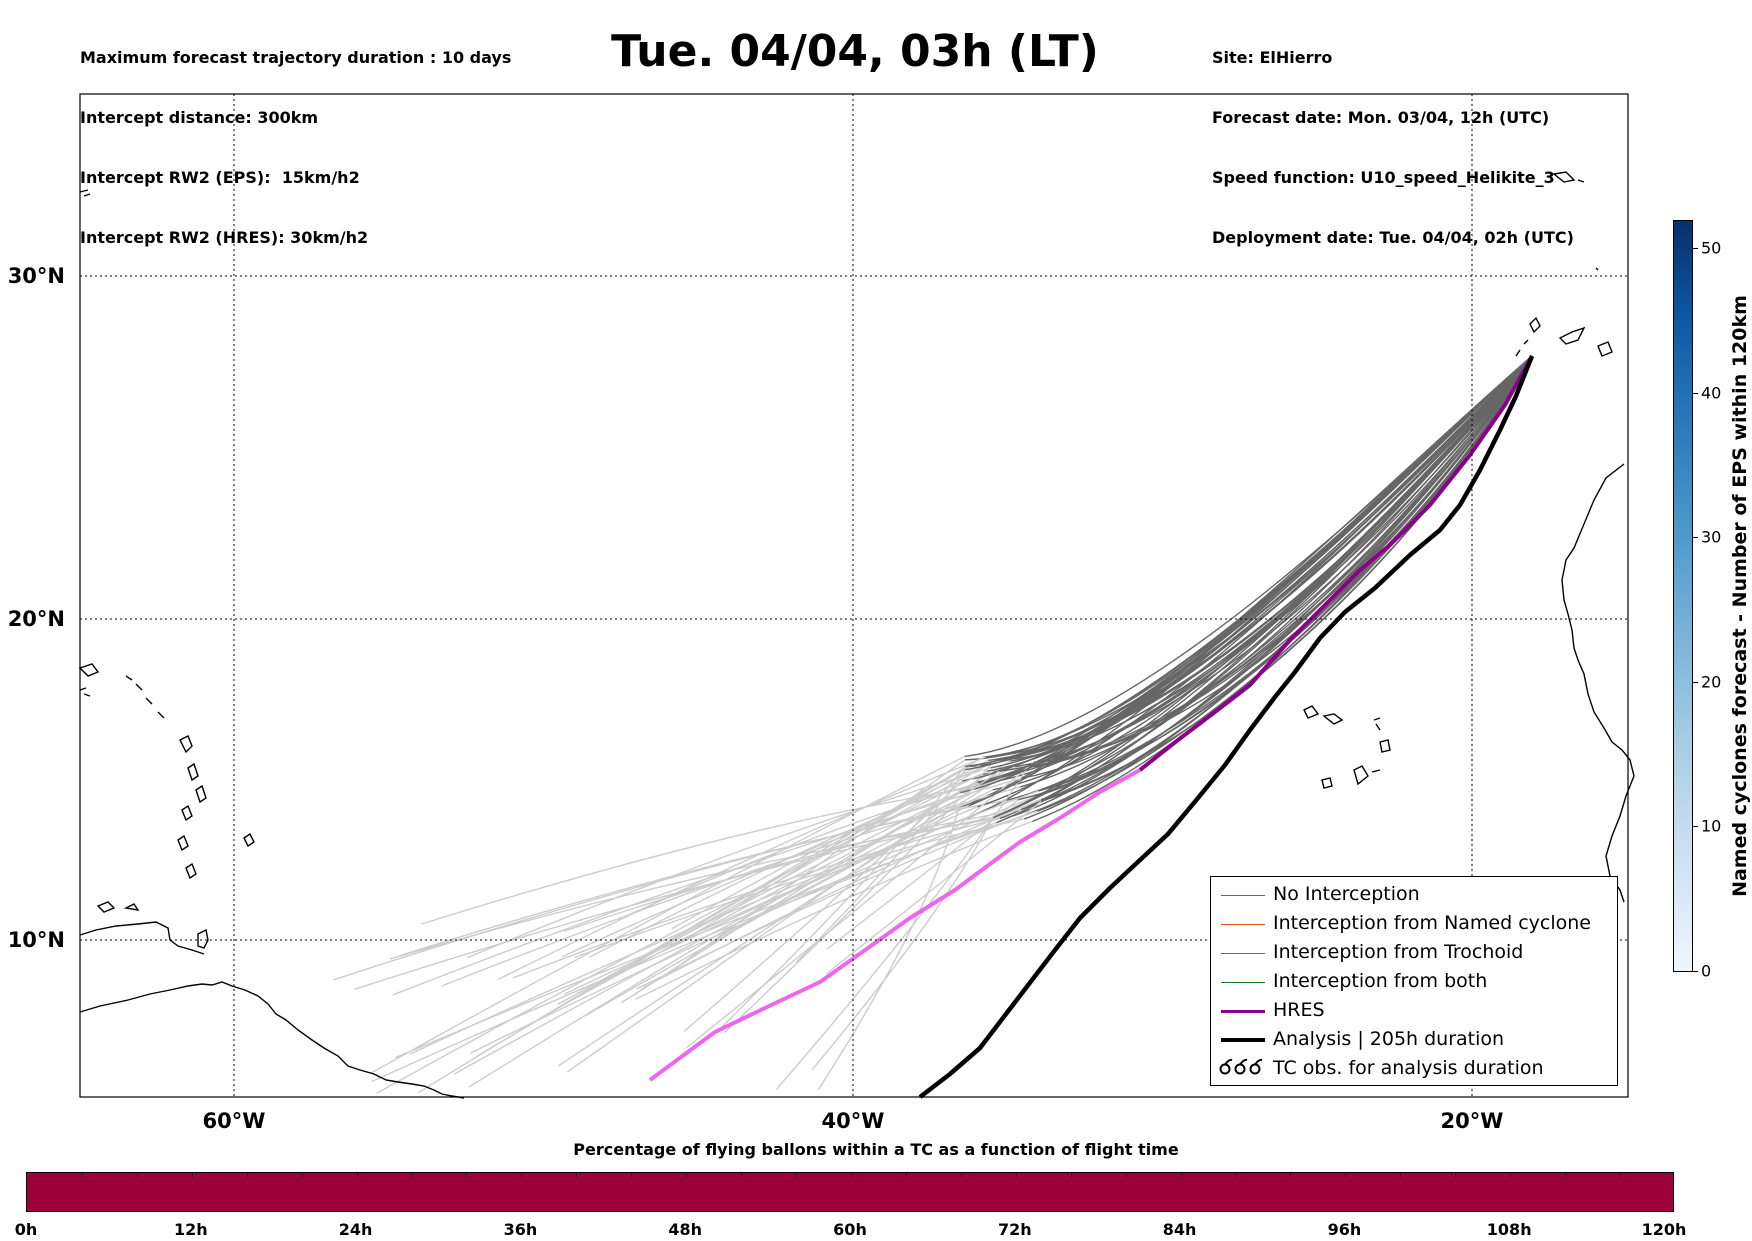  I want to click on trinidad-island, so click(203, 938).